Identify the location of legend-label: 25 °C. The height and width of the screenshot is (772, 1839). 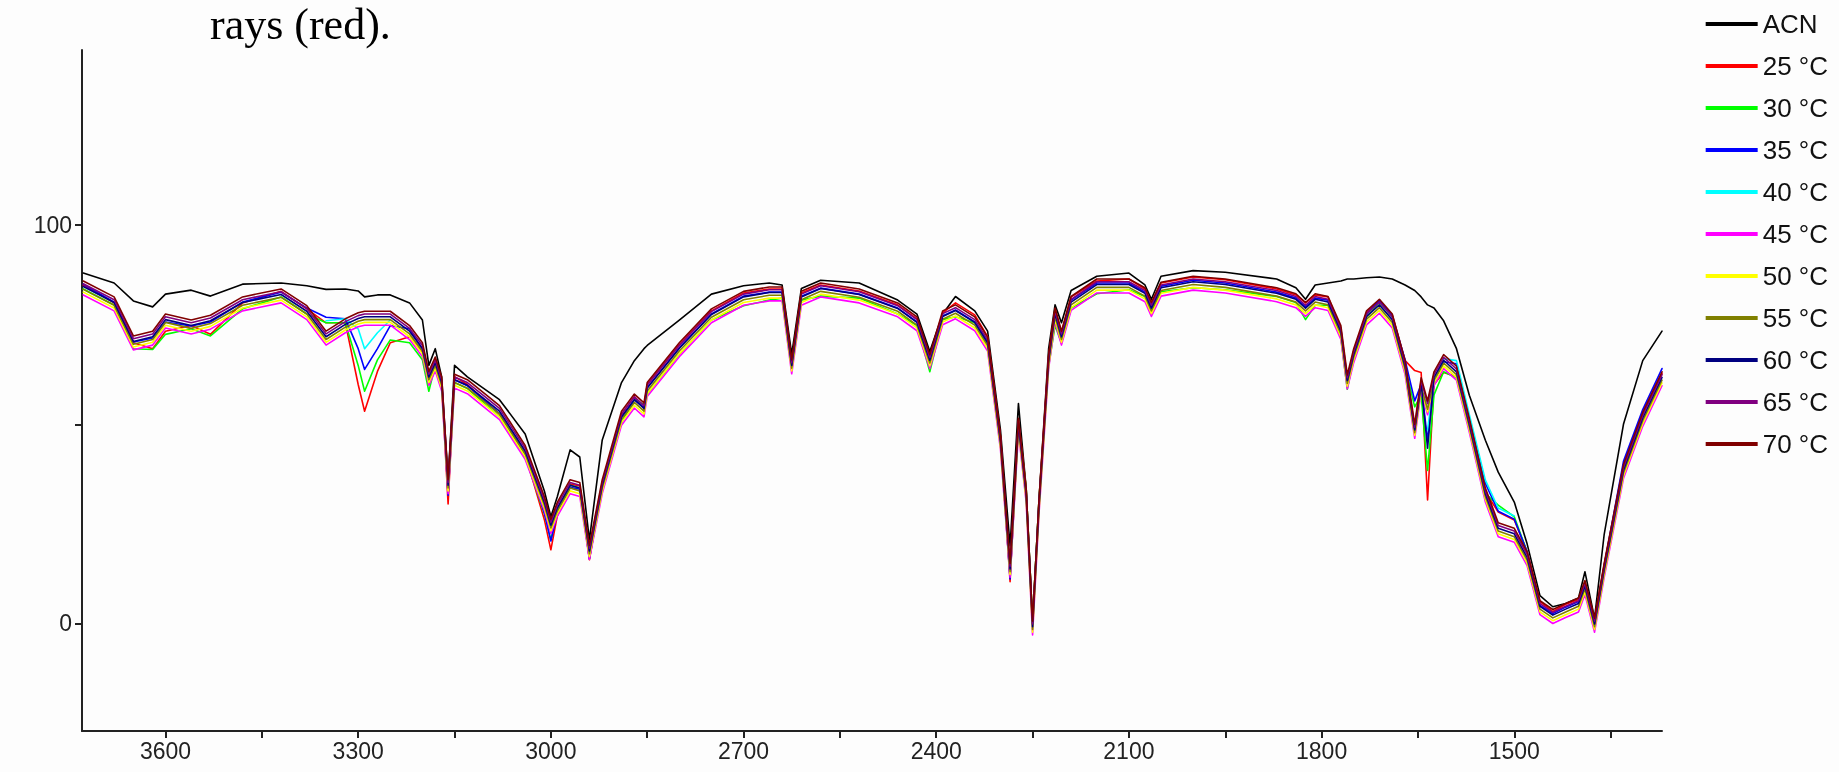
(1795, 66).